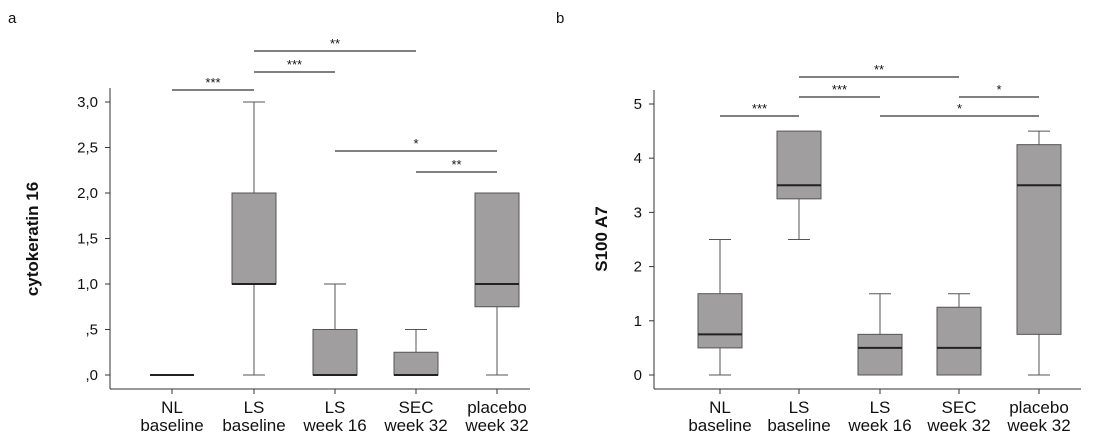 The width and height of the screenshot is (1094, 439). Describe the element at coordinates (638, 375) in the screenshot. I see `y-tick-label: 0` at that location.